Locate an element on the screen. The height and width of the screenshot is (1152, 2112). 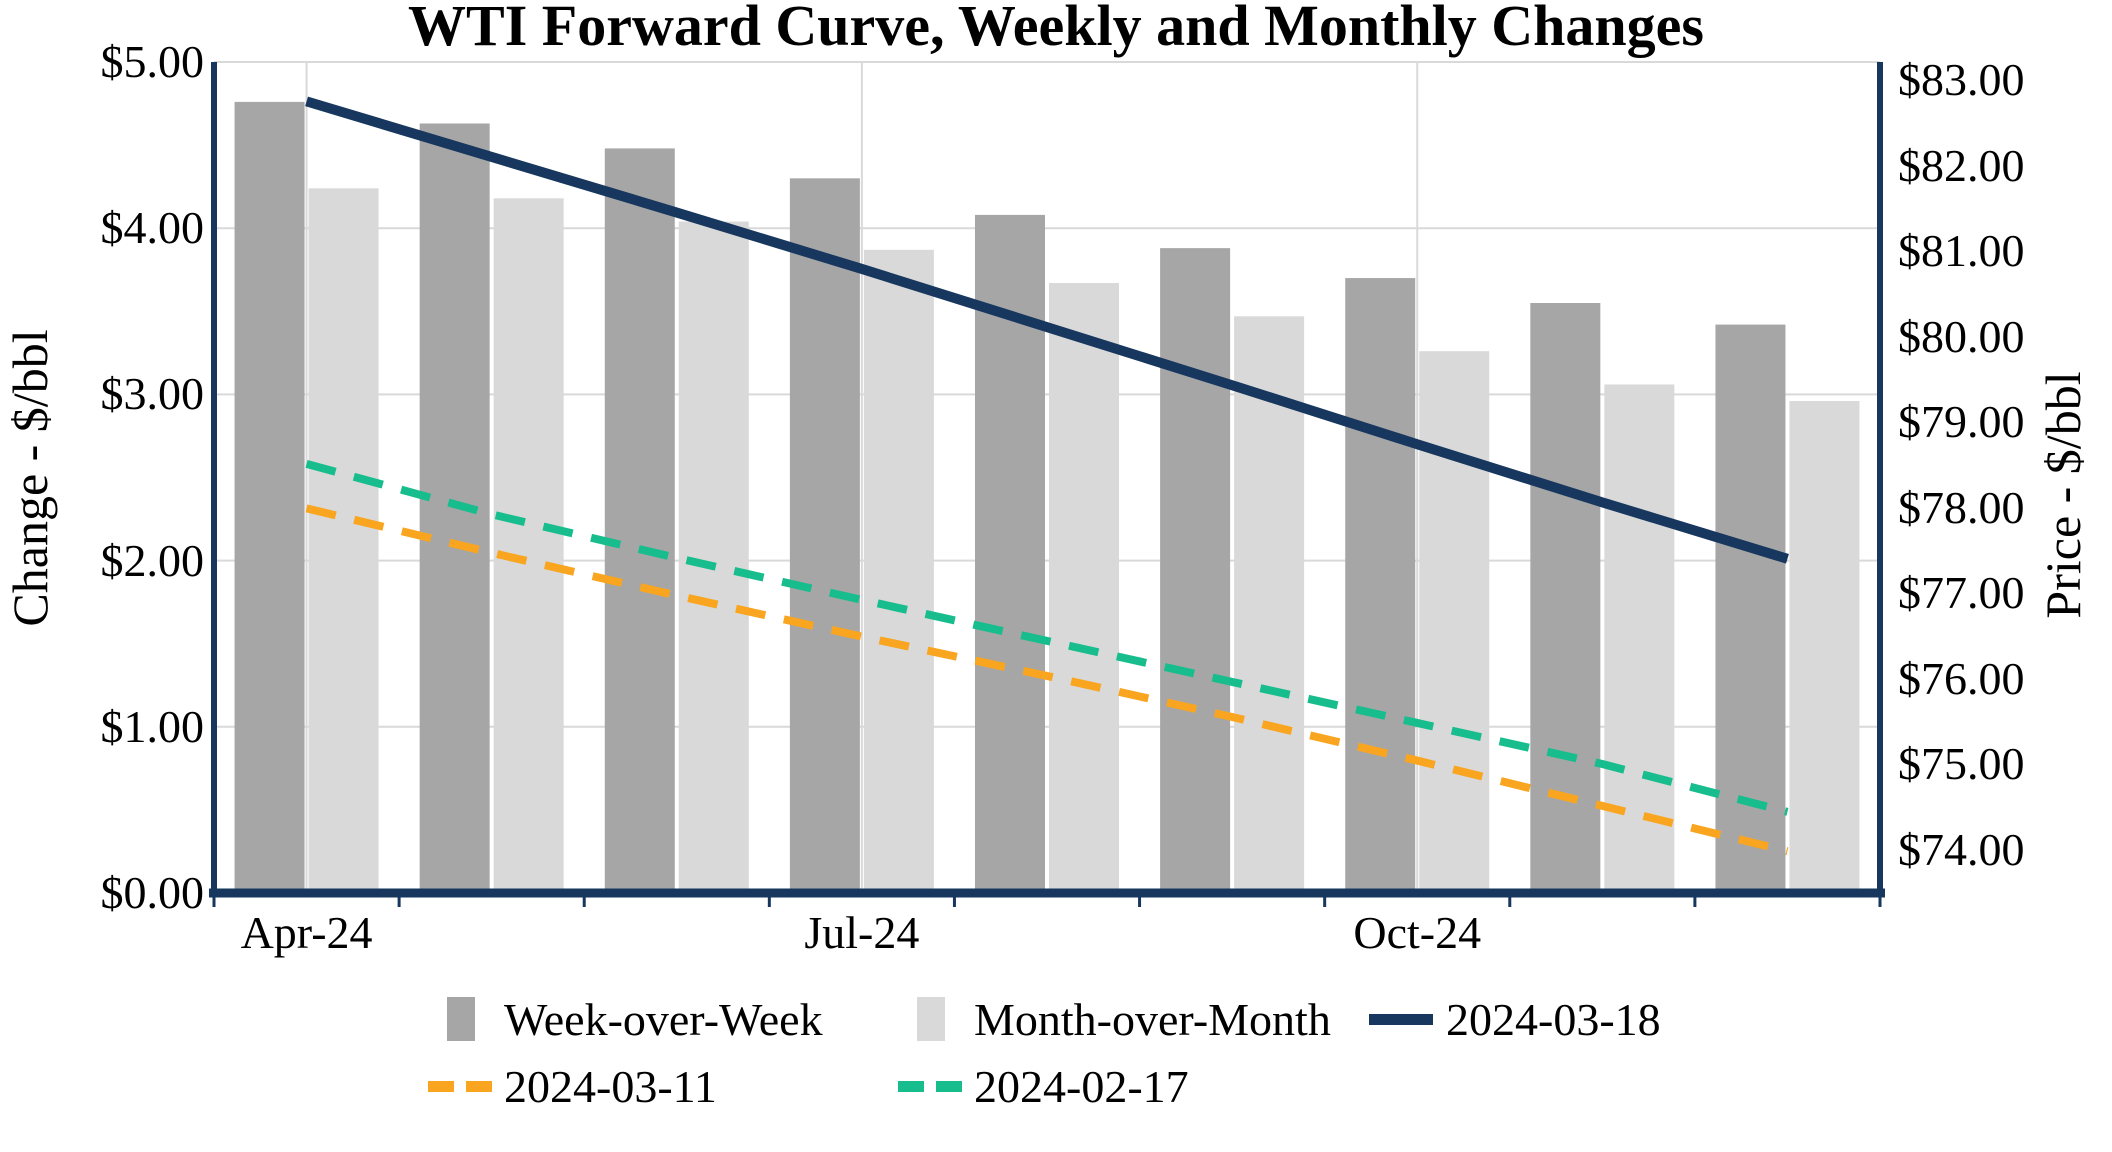
left-axis-tick-label: $3.00 is located at coordinates (152, 394).